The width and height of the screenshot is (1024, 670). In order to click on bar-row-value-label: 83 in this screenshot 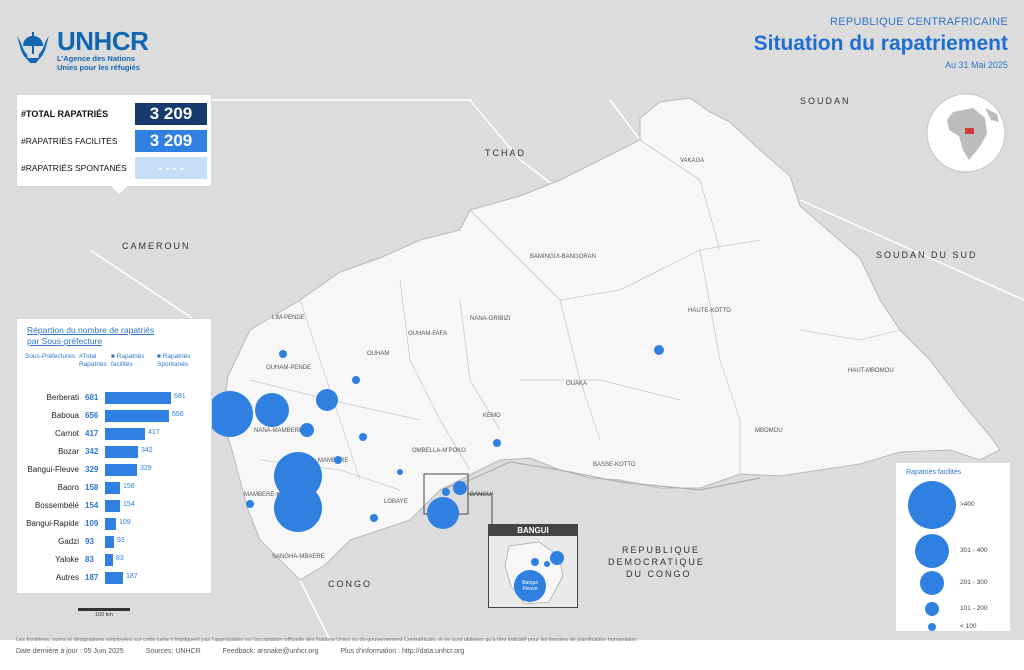, I will do `click(120, 558)`.